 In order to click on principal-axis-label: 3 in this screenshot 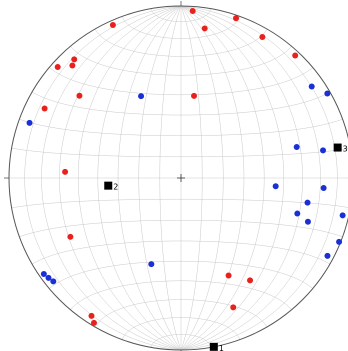, I will do `click(345, 149)`.